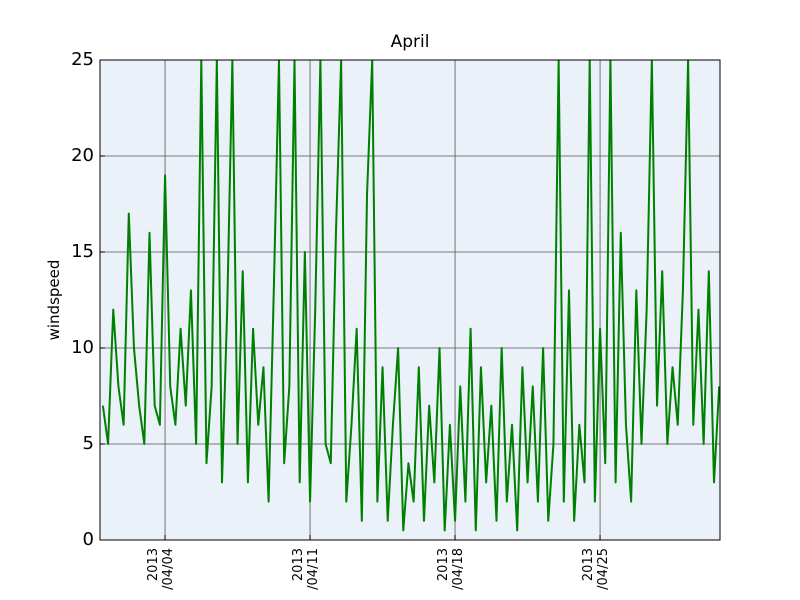 The image size is (800, 600). What do you see at coordinates (82, 155) in the screenshot?
I see `y-tick-label: 20` at bounding box center [82, 155].